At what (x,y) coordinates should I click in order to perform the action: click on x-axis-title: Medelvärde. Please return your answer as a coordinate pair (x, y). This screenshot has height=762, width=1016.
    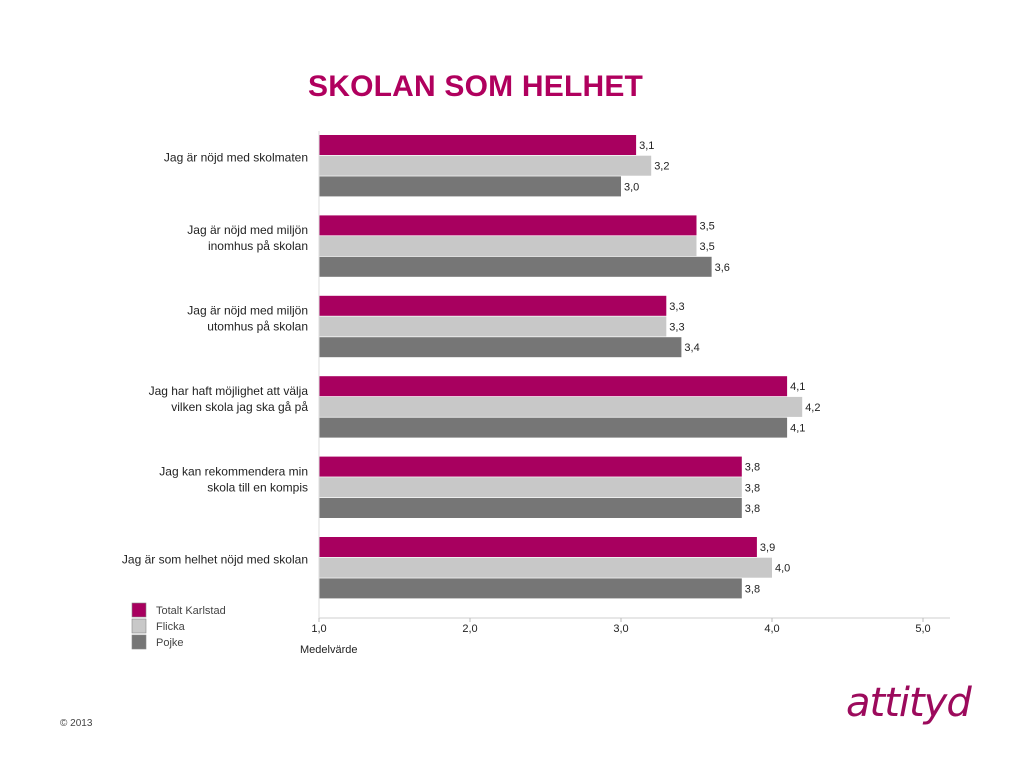
    Looking at the image, I should click on (328, 650).